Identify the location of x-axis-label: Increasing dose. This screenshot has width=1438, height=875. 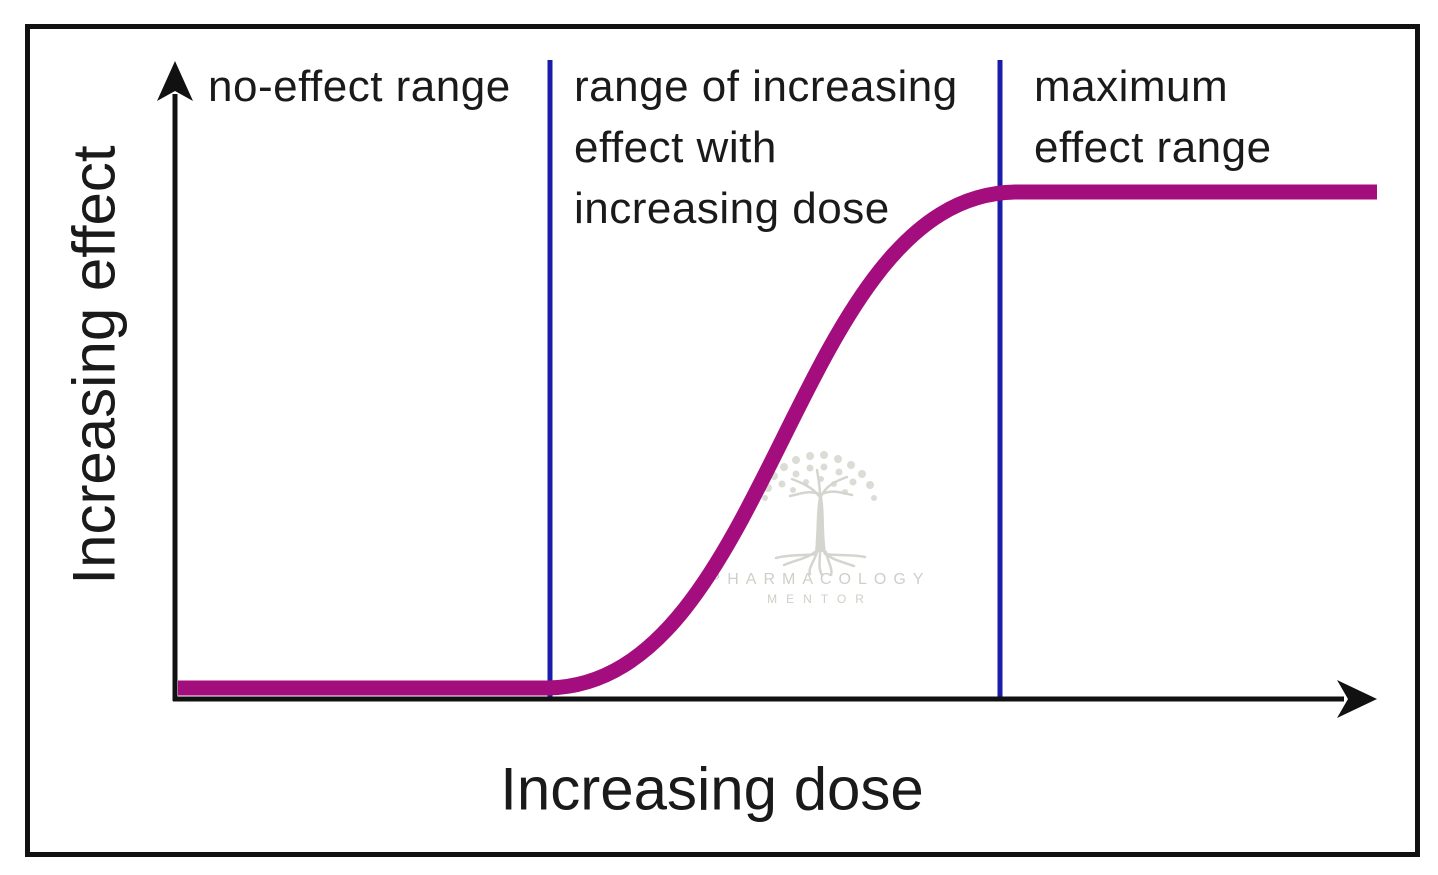
(712, 789).